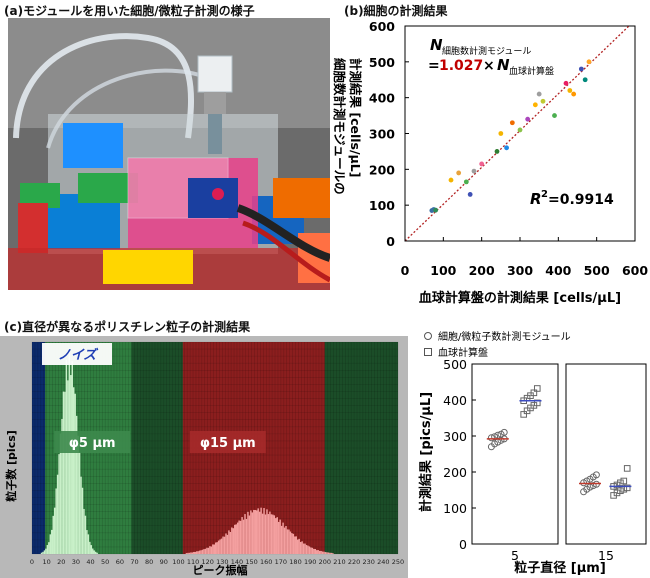  I want to click on c-region-label-bg, so click(77, 354).